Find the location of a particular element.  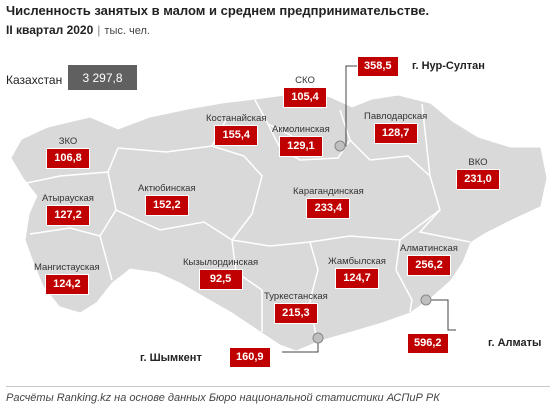

city-name-almaty: г. Алматы is located at coordinates (515, 343).